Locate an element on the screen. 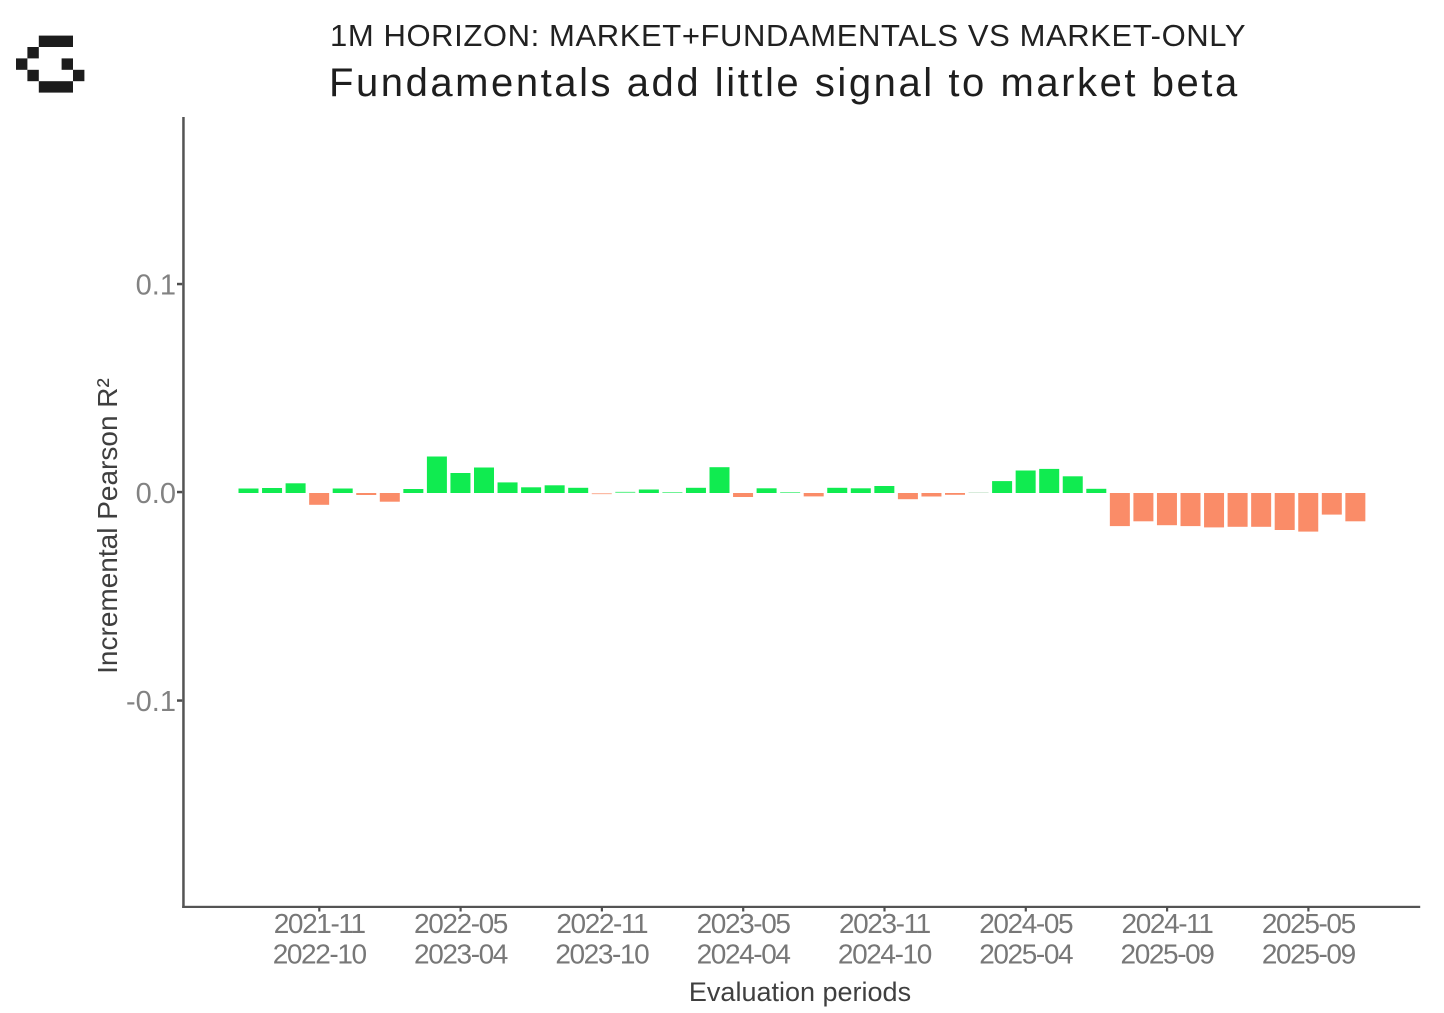  svg-text: 2025-05 is located at coordinates (1309, 923).